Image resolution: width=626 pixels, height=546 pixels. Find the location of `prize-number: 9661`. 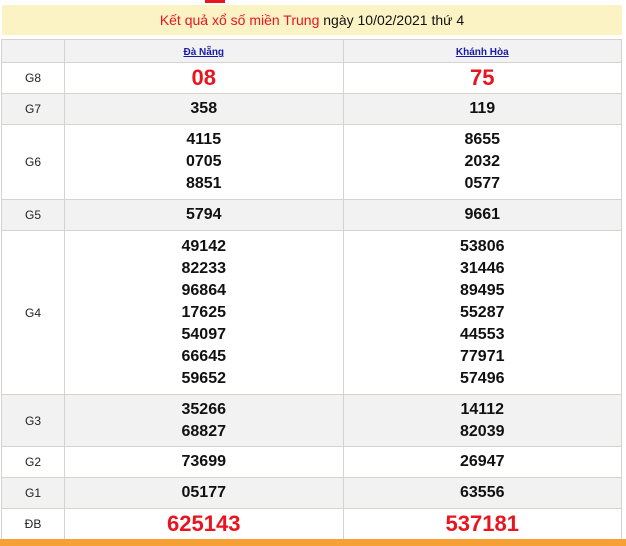

prize-number: 9661 is located at coordinates (482, 214).